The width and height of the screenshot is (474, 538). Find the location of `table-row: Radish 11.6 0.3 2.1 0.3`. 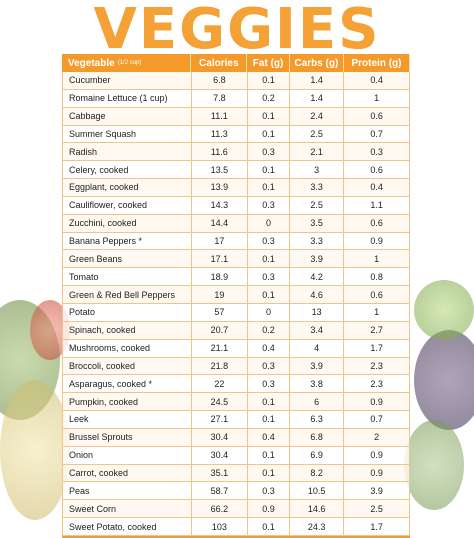

table-row: Radish 11.6 0.3 2.1 0.3 is located at coordinates (236, 152).